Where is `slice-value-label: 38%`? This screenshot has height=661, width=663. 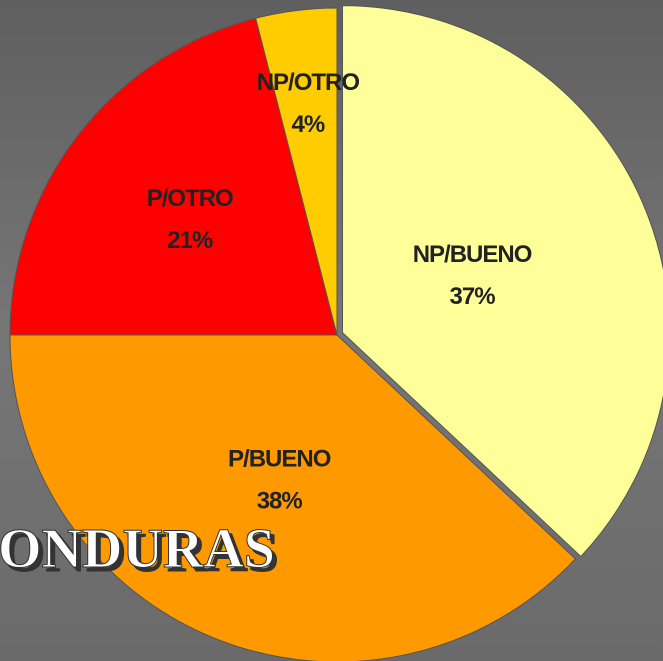 slice-value-label: 38% is located at coordinates (280, 500).